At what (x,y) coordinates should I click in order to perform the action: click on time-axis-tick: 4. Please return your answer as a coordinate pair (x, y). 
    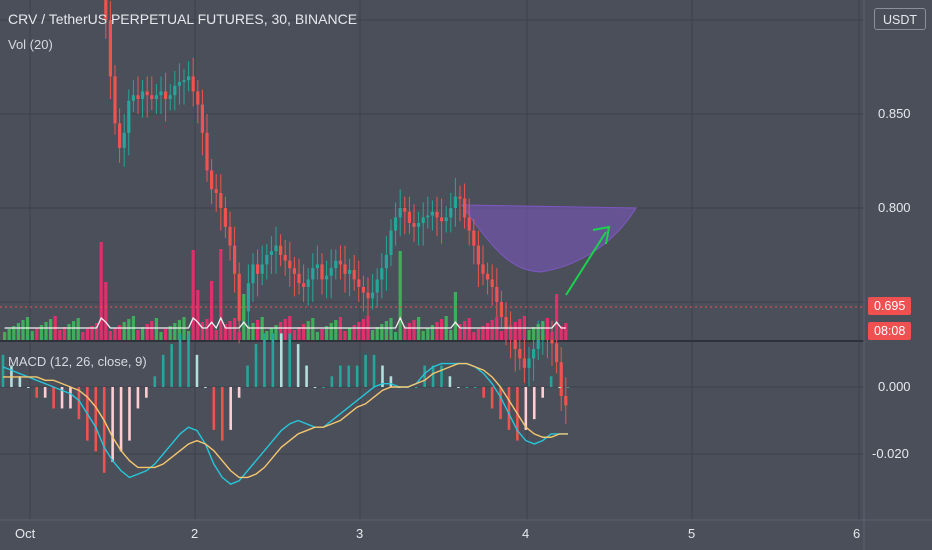
    Looking at the image, I should click on (525, 533).